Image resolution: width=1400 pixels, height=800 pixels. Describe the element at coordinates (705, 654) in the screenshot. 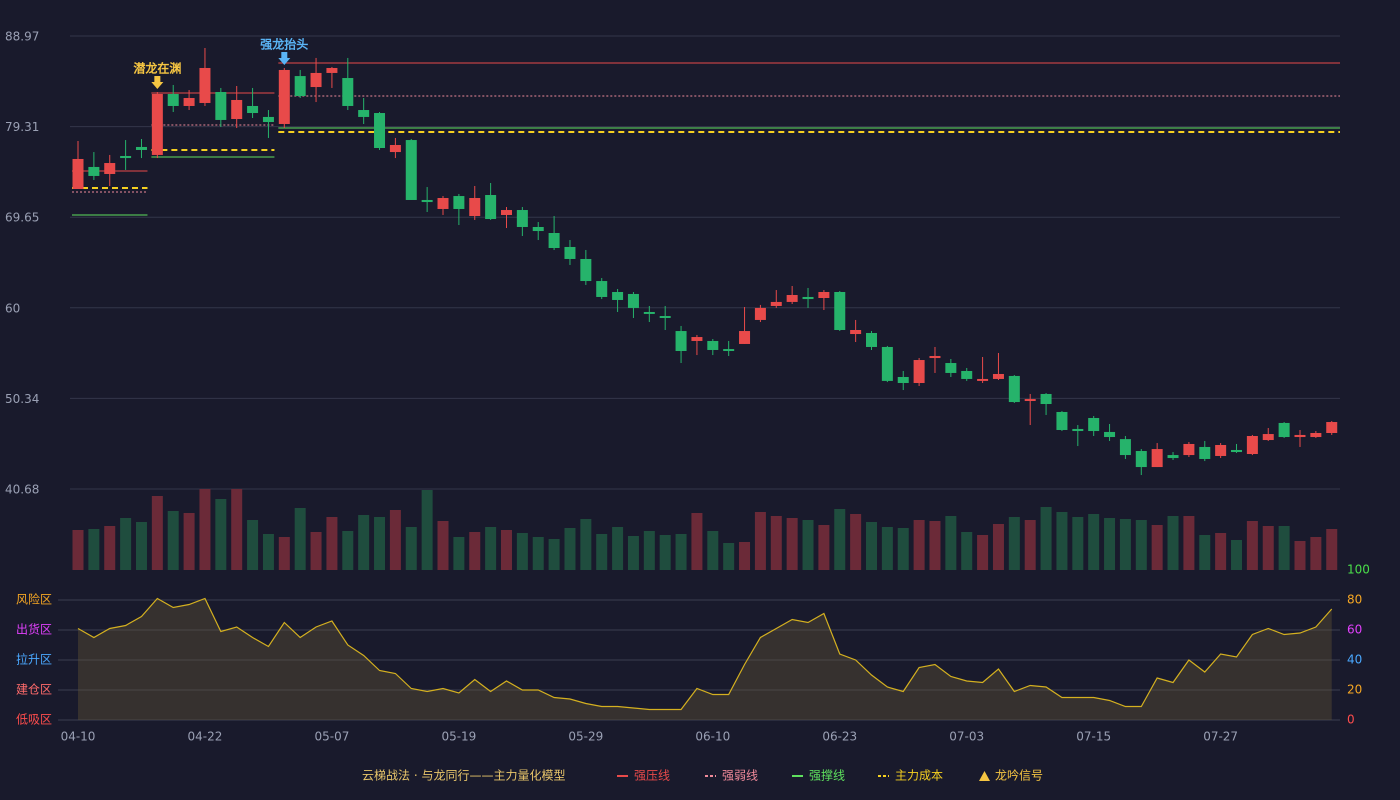

I see `indicator-line` at that location.